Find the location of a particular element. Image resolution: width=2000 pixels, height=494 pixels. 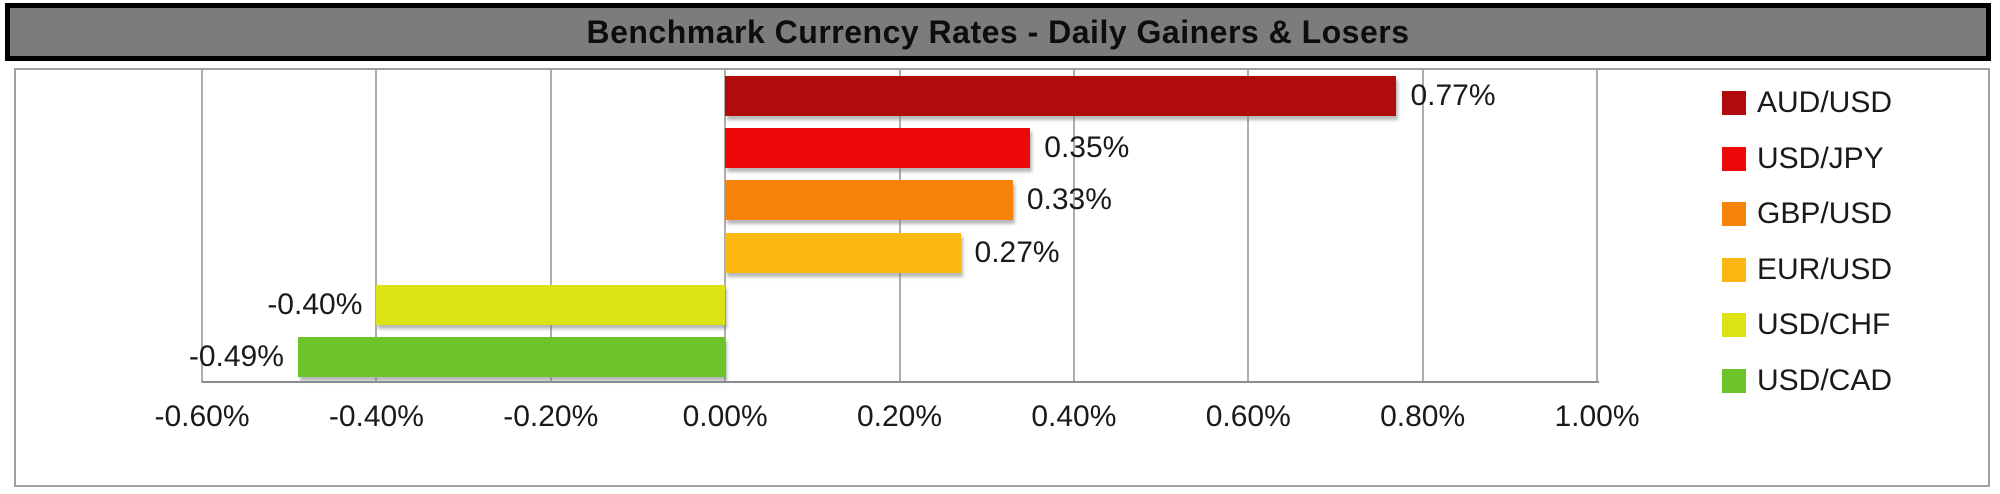

x-tick-label: 0.00% is located at coordinates (725, 416).